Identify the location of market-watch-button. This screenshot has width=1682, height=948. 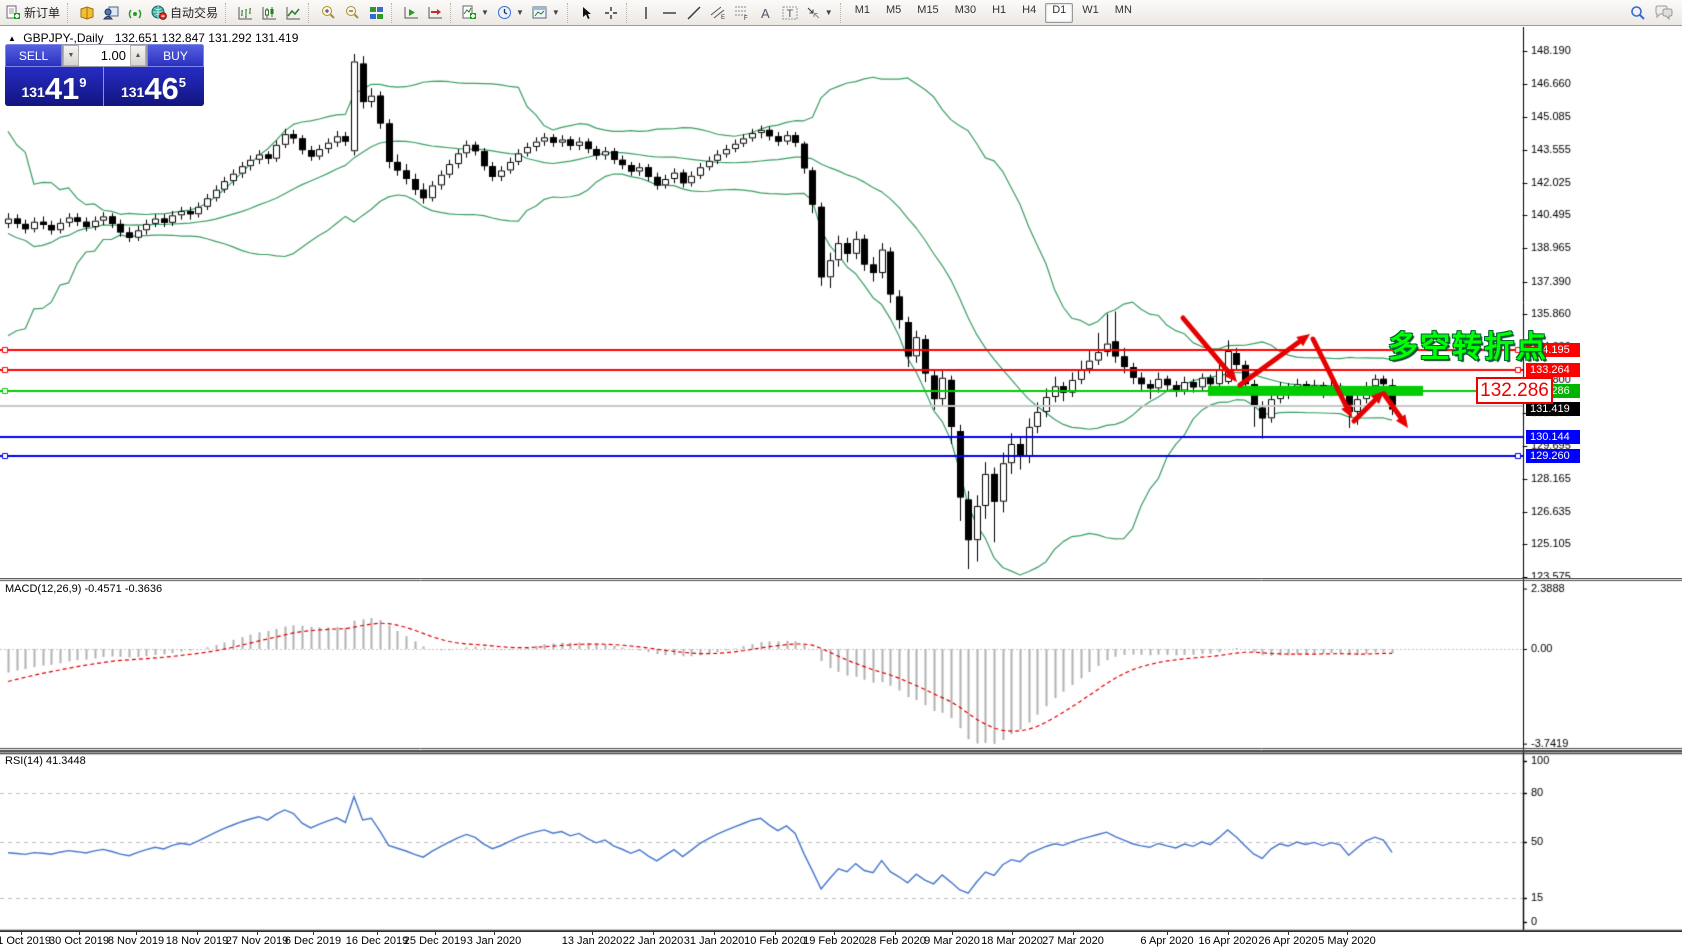
(87, 13).